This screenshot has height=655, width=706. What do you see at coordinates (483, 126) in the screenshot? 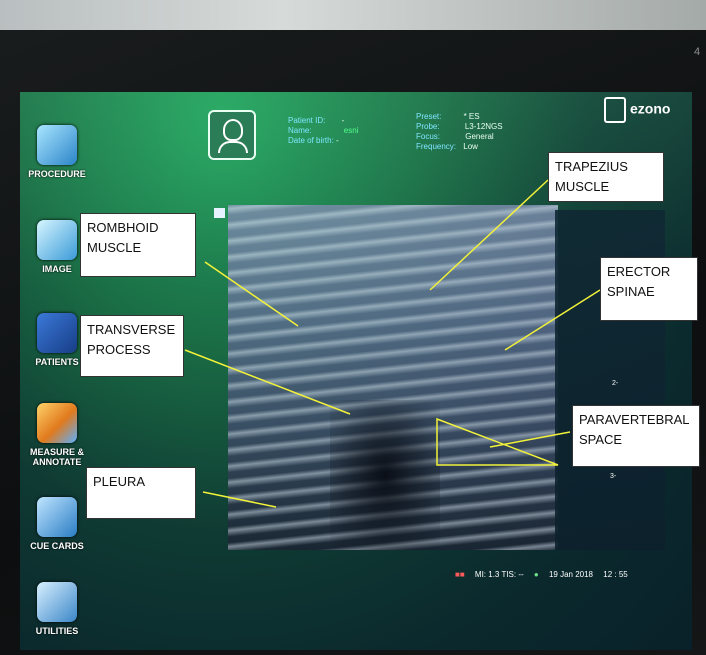
I see `probe-value: L3-12NGS` at bounding box center [483, 126].